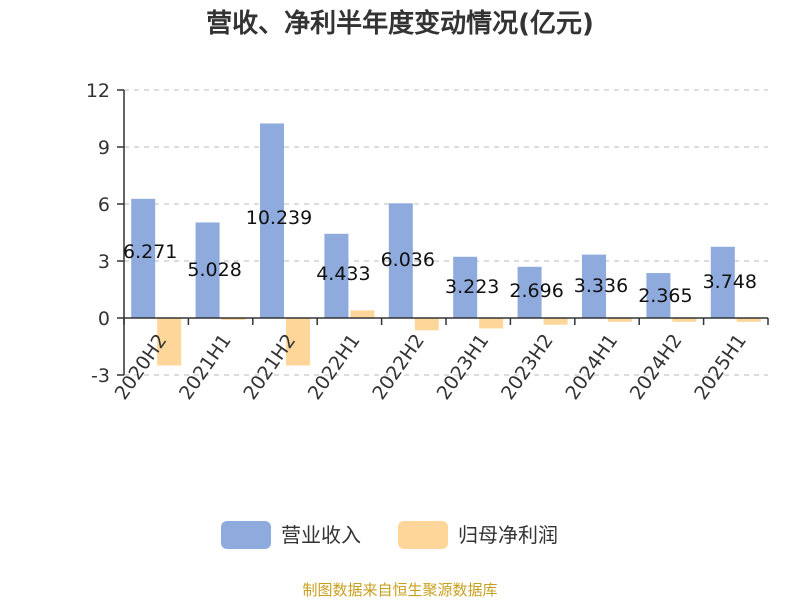 The image size is (800, 600). Describe the element at coordinates (169, 342) in the screenshot. I see `bar-net-profit-2020H2` at that location.